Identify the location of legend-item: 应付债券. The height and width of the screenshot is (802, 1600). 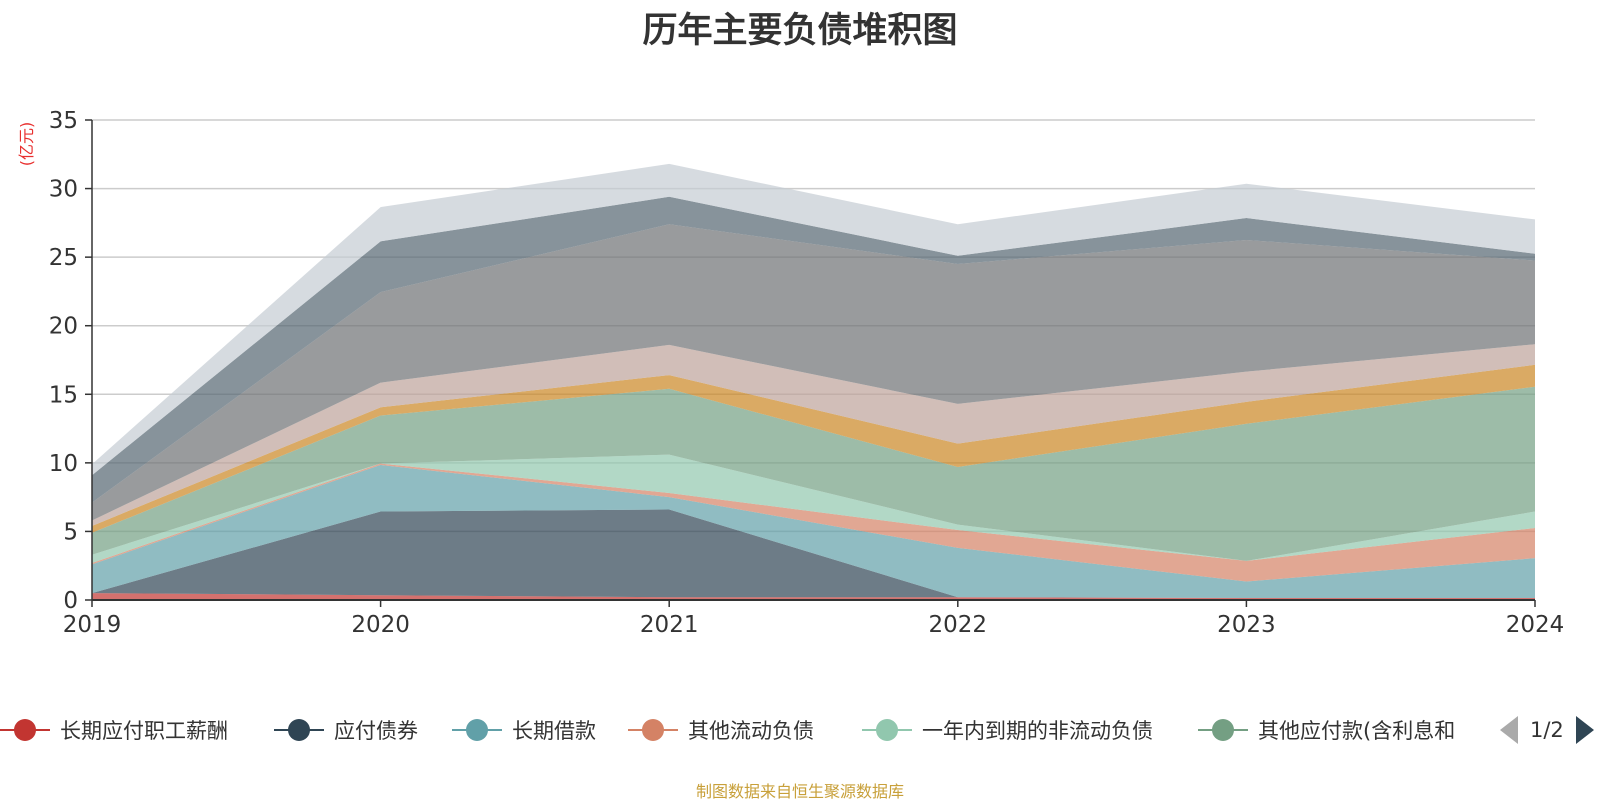
(346, 730).